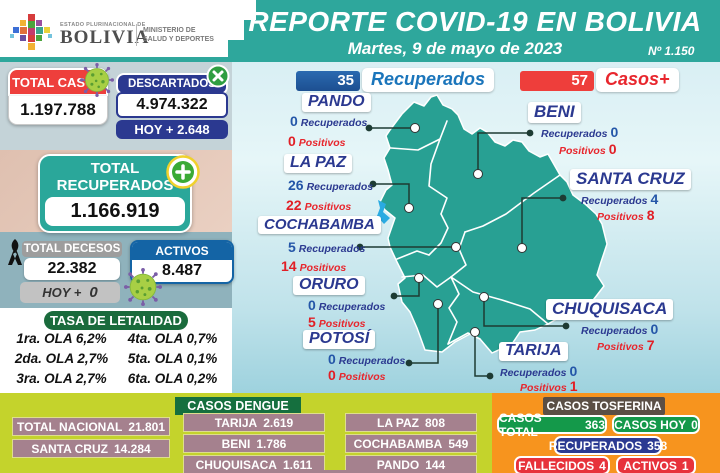 Image resolution: width=720 pixels, height=473 pixels. Describe the element at coordinates (552, 424) in the screenshot. I see `tosferina-casos-total: CASOS TOTAL 363` at that location.